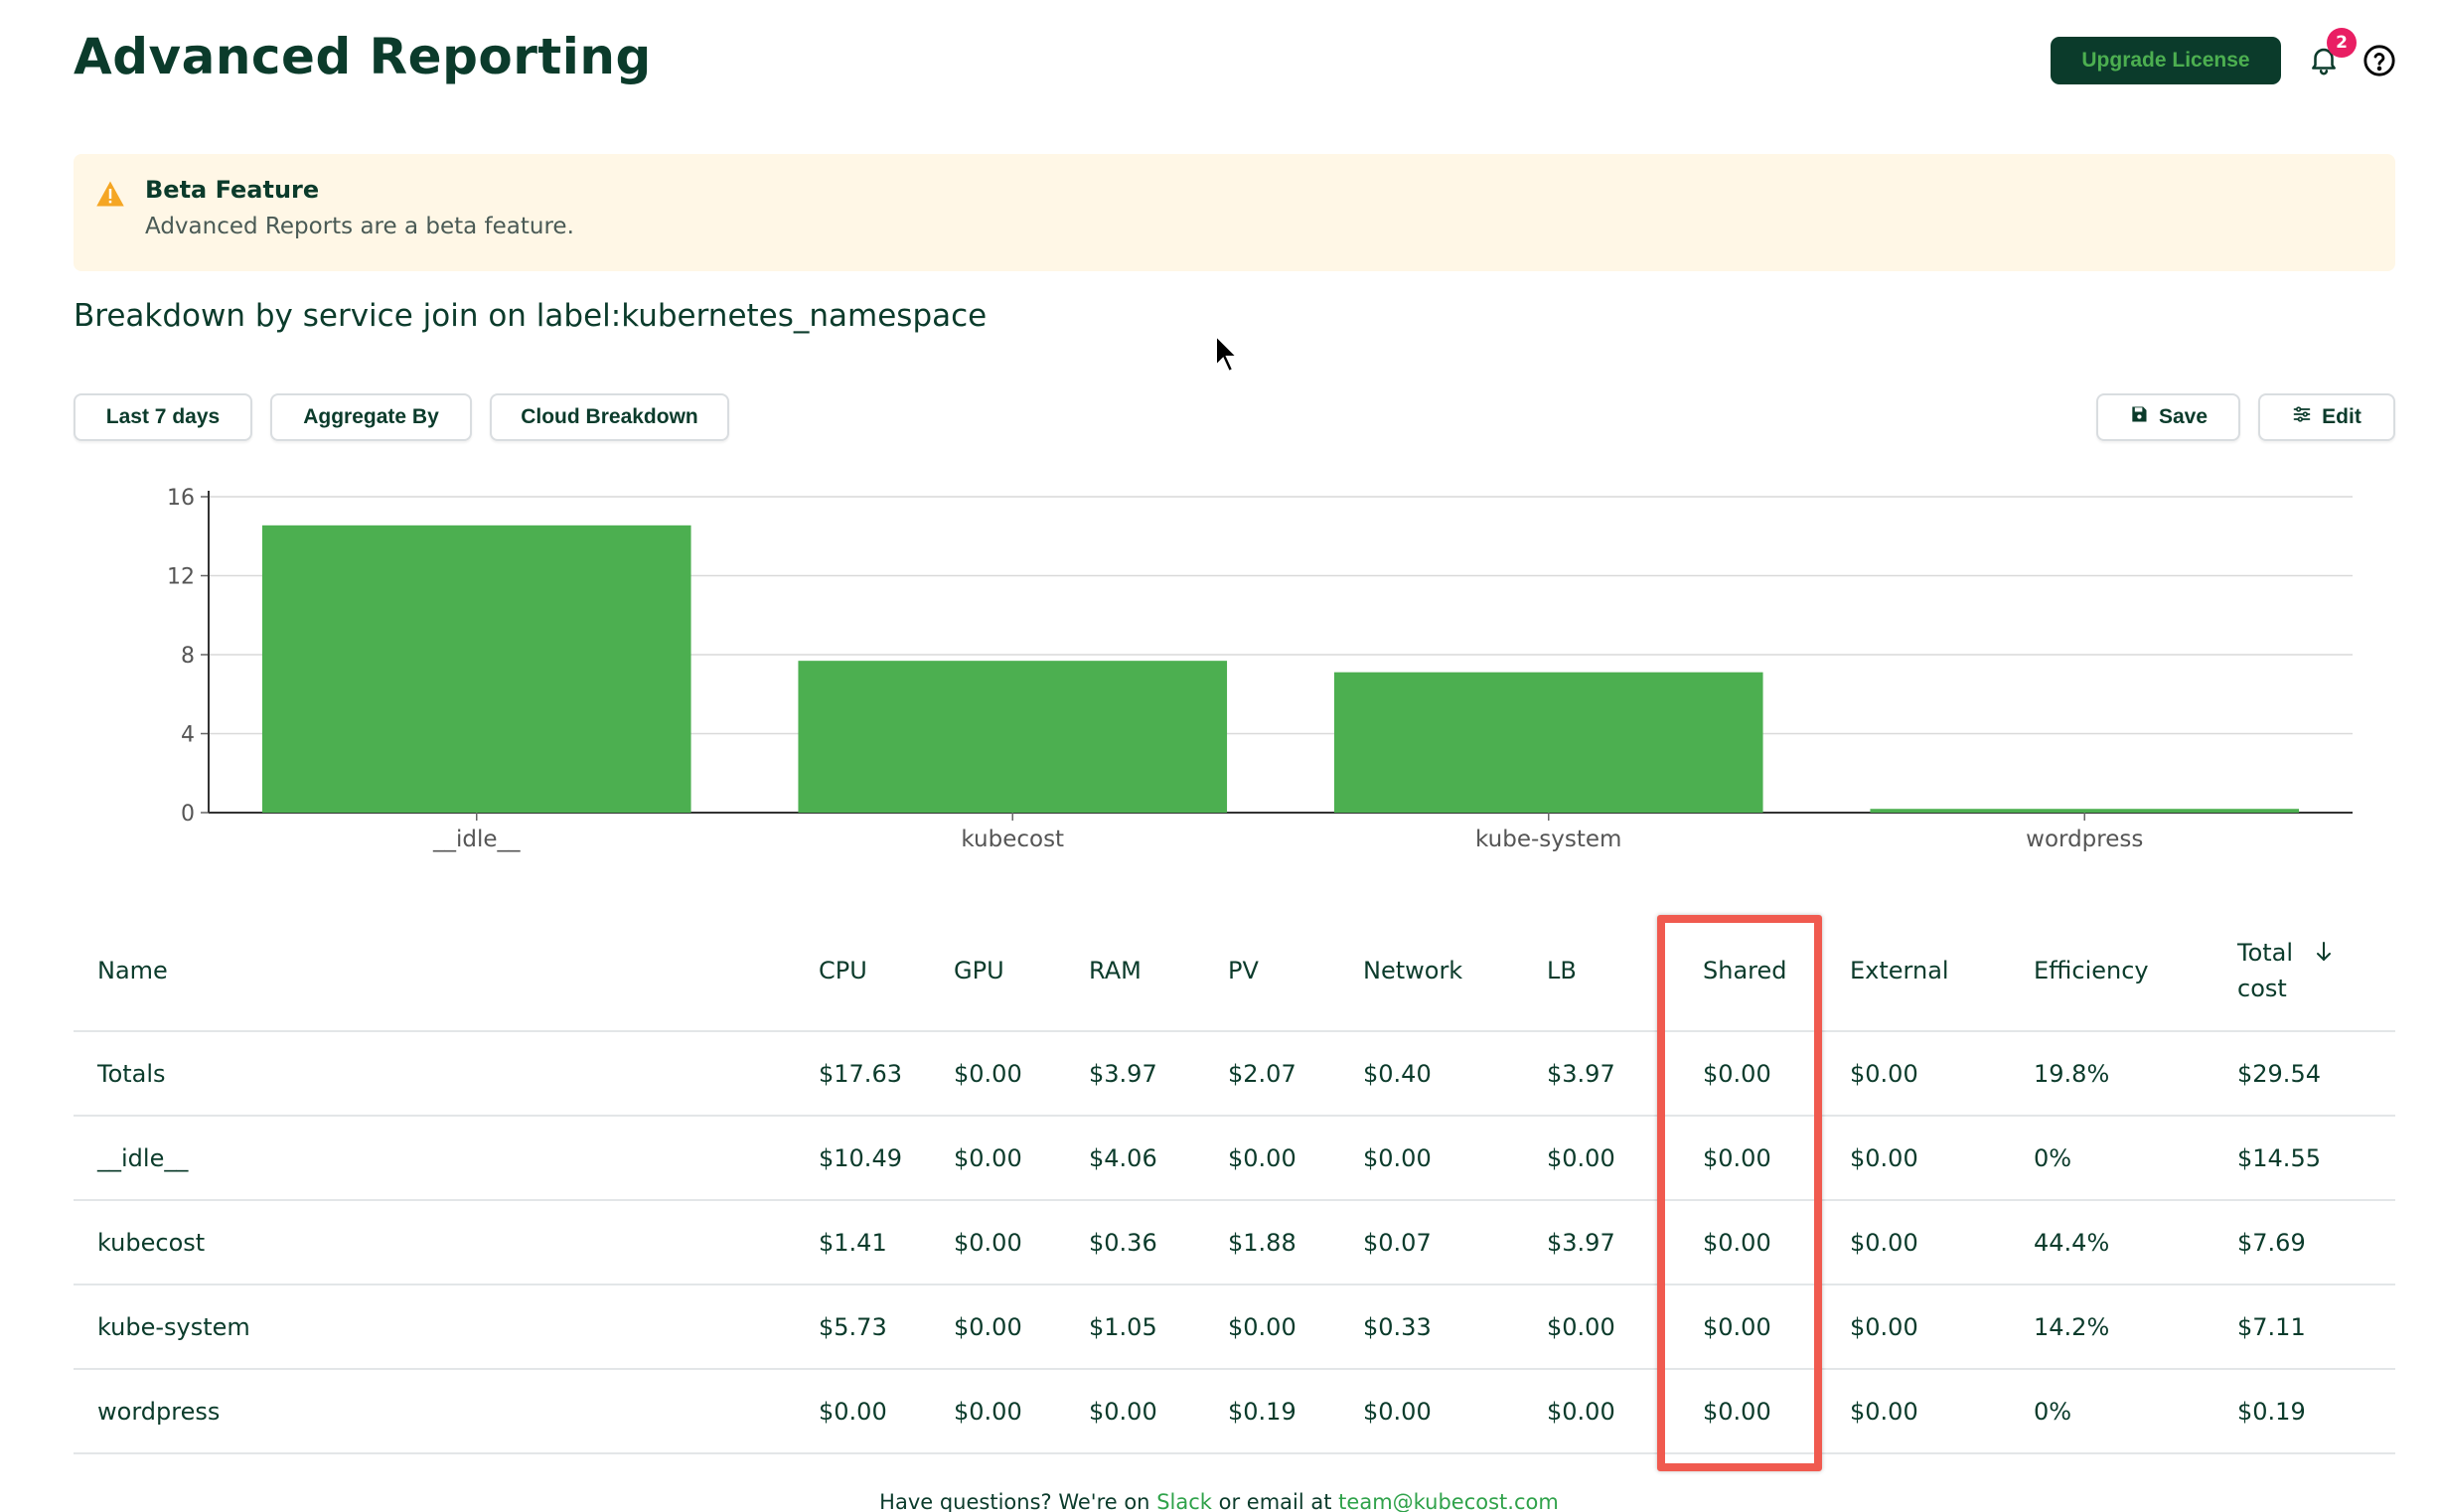 The width and height of the screenshot is (2438, 1512). Describe the element at coordinates (446, 971) in the screenshot. I see `header-name: Name` at that location.